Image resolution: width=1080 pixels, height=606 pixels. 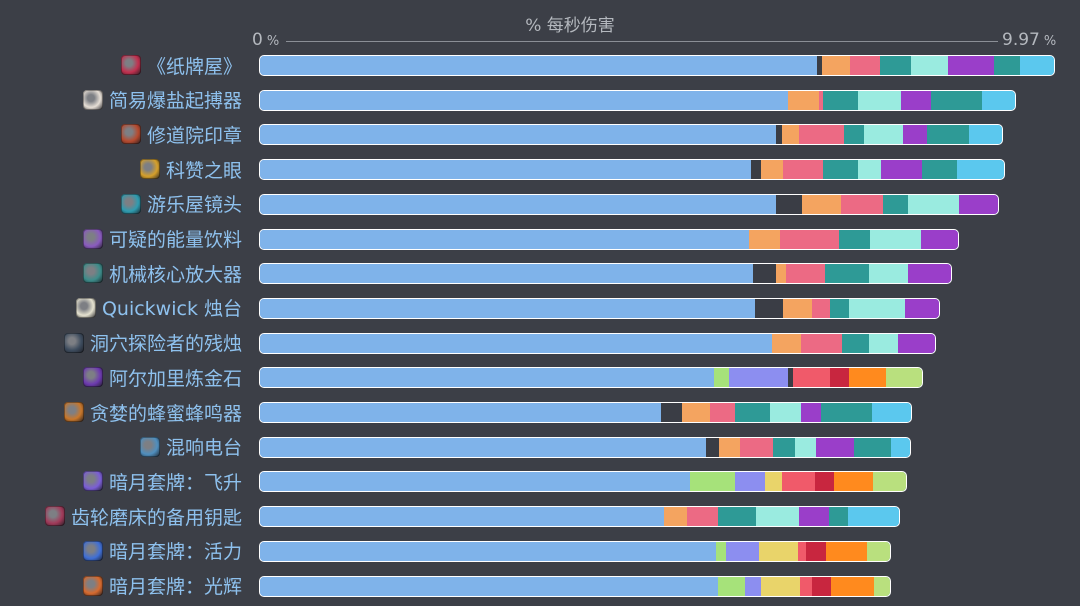 I want to click on category-label-text: 暗月套牌：飞升, so click(x=175, y=482).